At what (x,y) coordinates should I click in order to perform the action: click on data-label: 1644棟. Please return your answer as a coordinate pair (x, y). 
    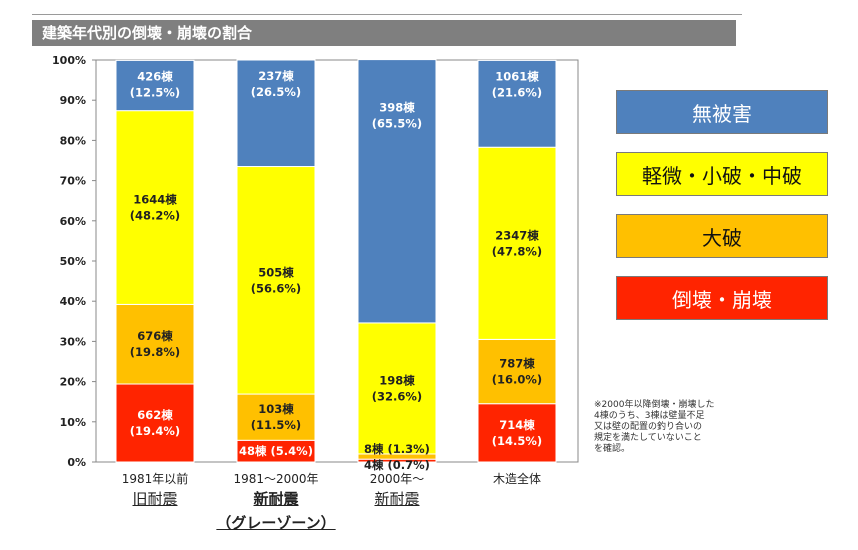
    Looking at the image, I should click on (155, 200).